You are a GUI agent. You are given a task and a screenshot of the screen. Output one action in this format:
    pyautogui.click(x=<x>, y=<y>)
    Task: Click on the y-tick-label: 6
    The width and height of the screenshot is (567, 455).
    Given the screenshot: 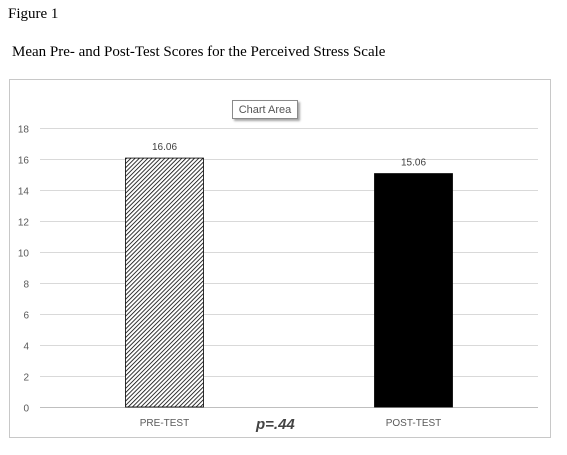 What is the action you would take?
    pyautogui.click(x=26, y=316)
    